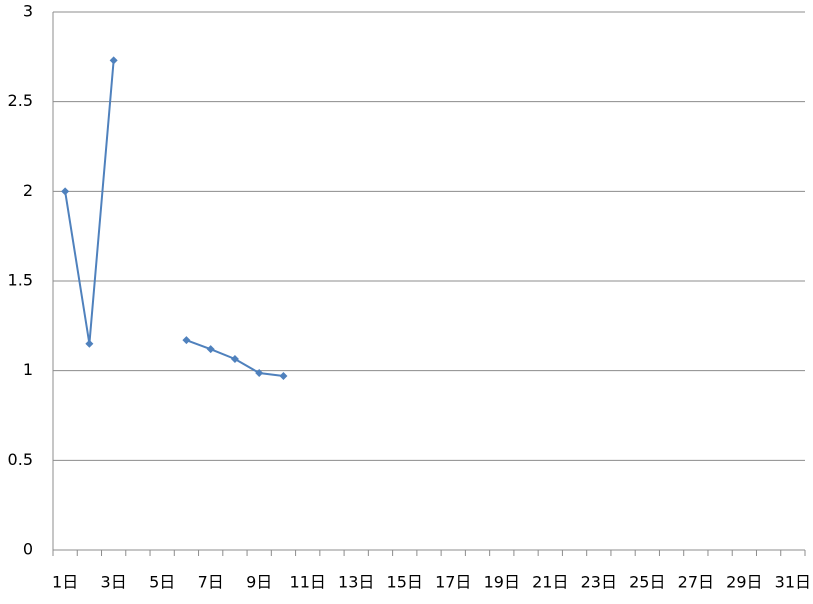 This screenshot has width=813, height=604. What do you see at coordinates (20, 459) in the screenshot?
I see `y-tick-label: 0.5` at bounding box center [20, 459].